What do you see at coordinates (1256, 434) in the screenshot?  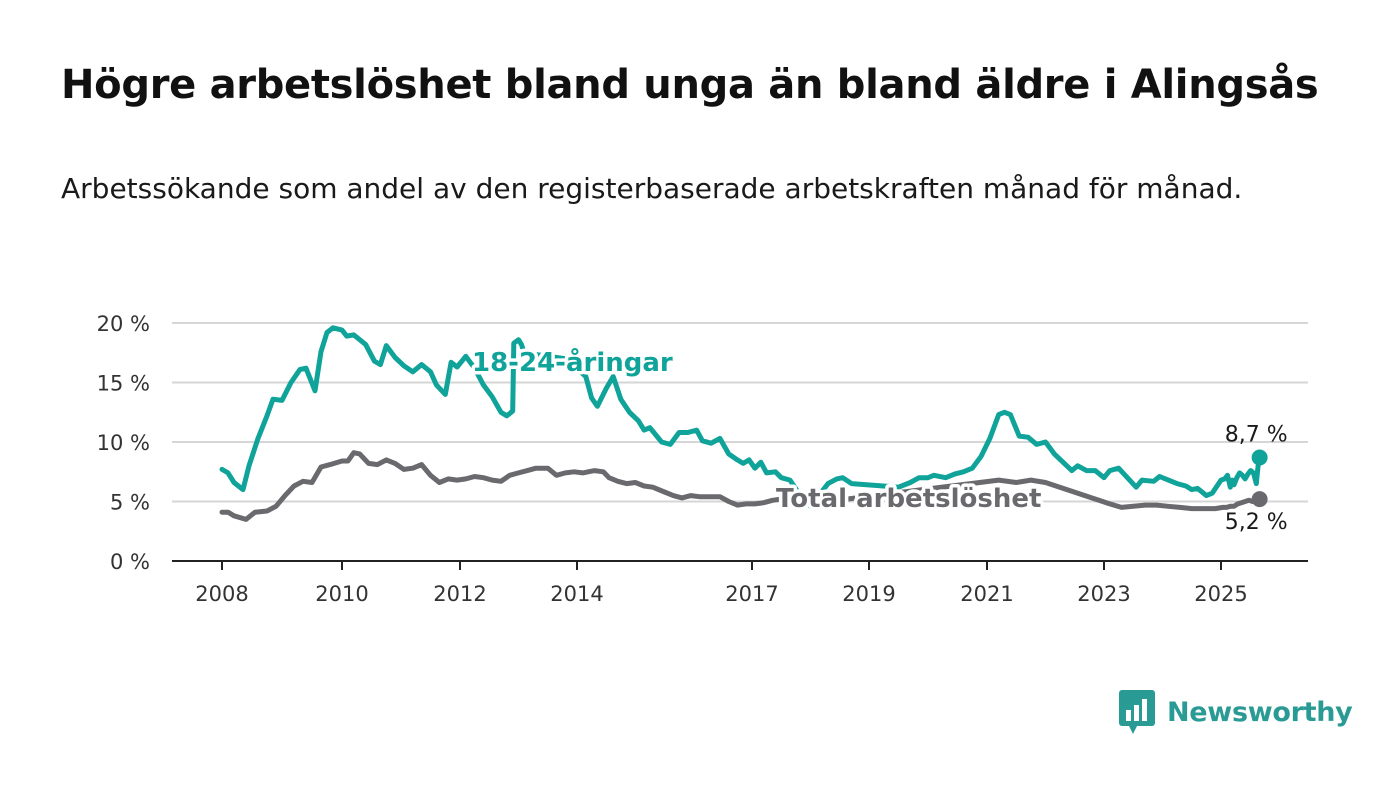 I see `end-value-label: 8,7 %` at bounding box center [1256, 434].